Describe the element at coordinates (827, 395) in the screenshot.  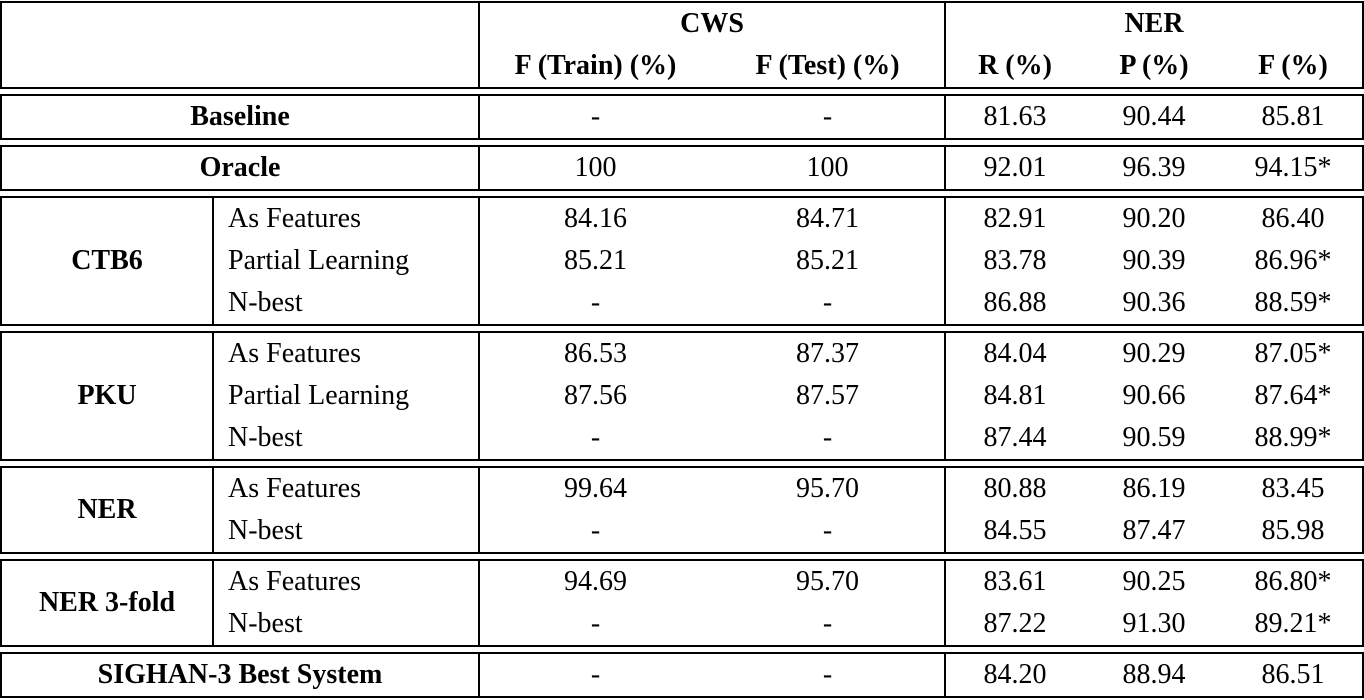
I see `value-cell: 87.57` at that location.